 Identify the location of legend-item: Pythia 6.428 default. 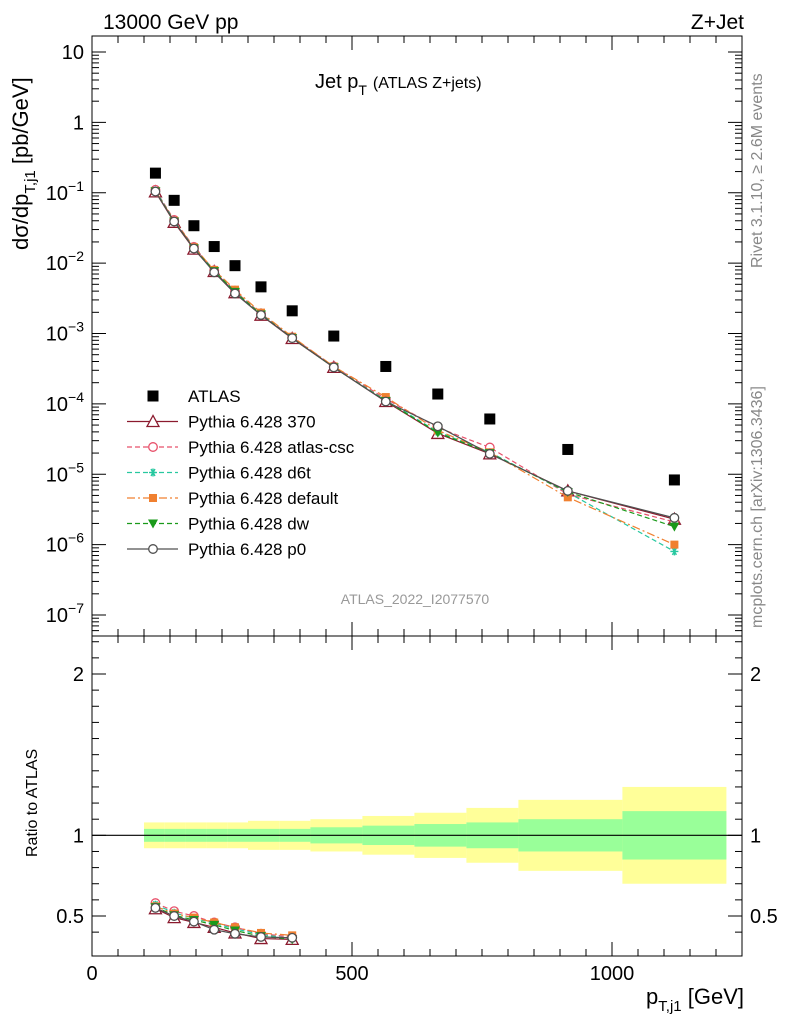
(233, 498).